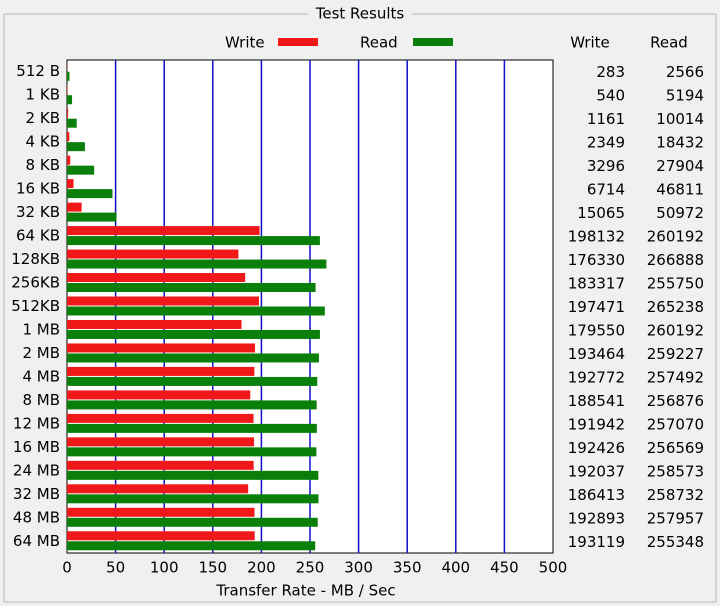  I want to click on y-tick-label: 16 MB, so click(36, 447).